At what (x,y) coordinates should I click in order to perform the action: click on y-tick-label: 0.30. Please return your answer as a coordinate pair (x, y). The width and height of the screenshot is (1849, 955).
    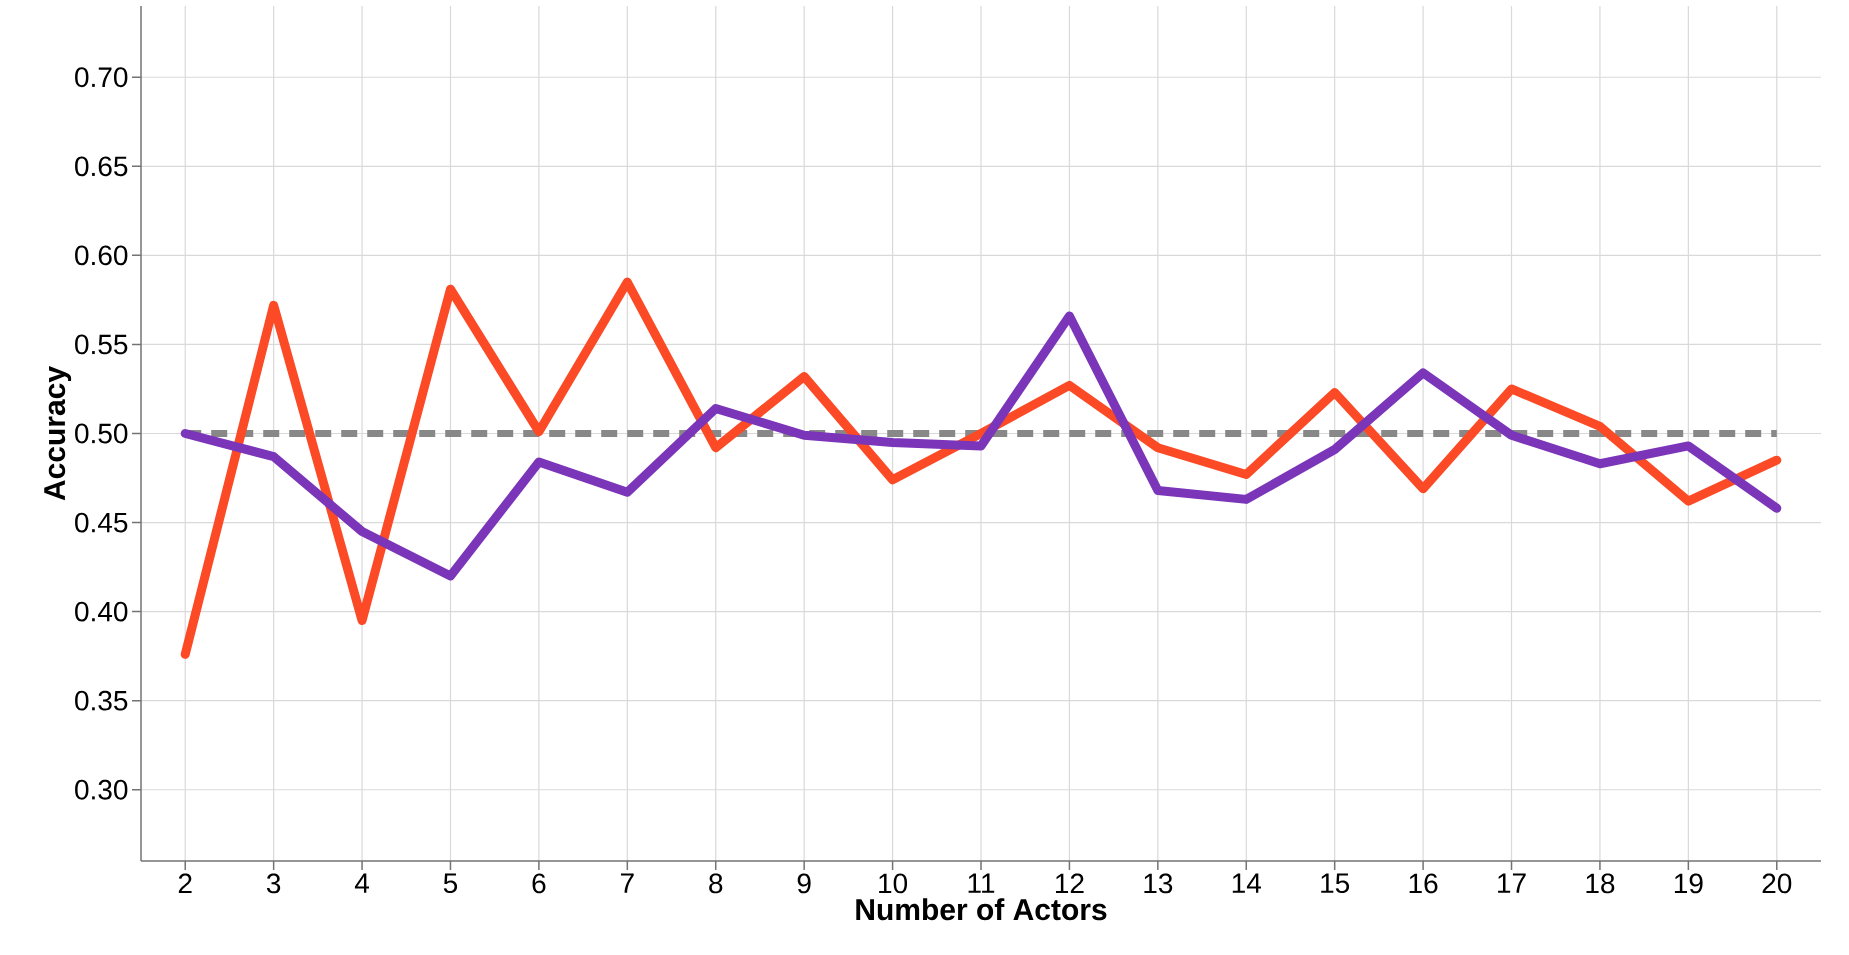
    Looking at the image, I should click on (101, 789).